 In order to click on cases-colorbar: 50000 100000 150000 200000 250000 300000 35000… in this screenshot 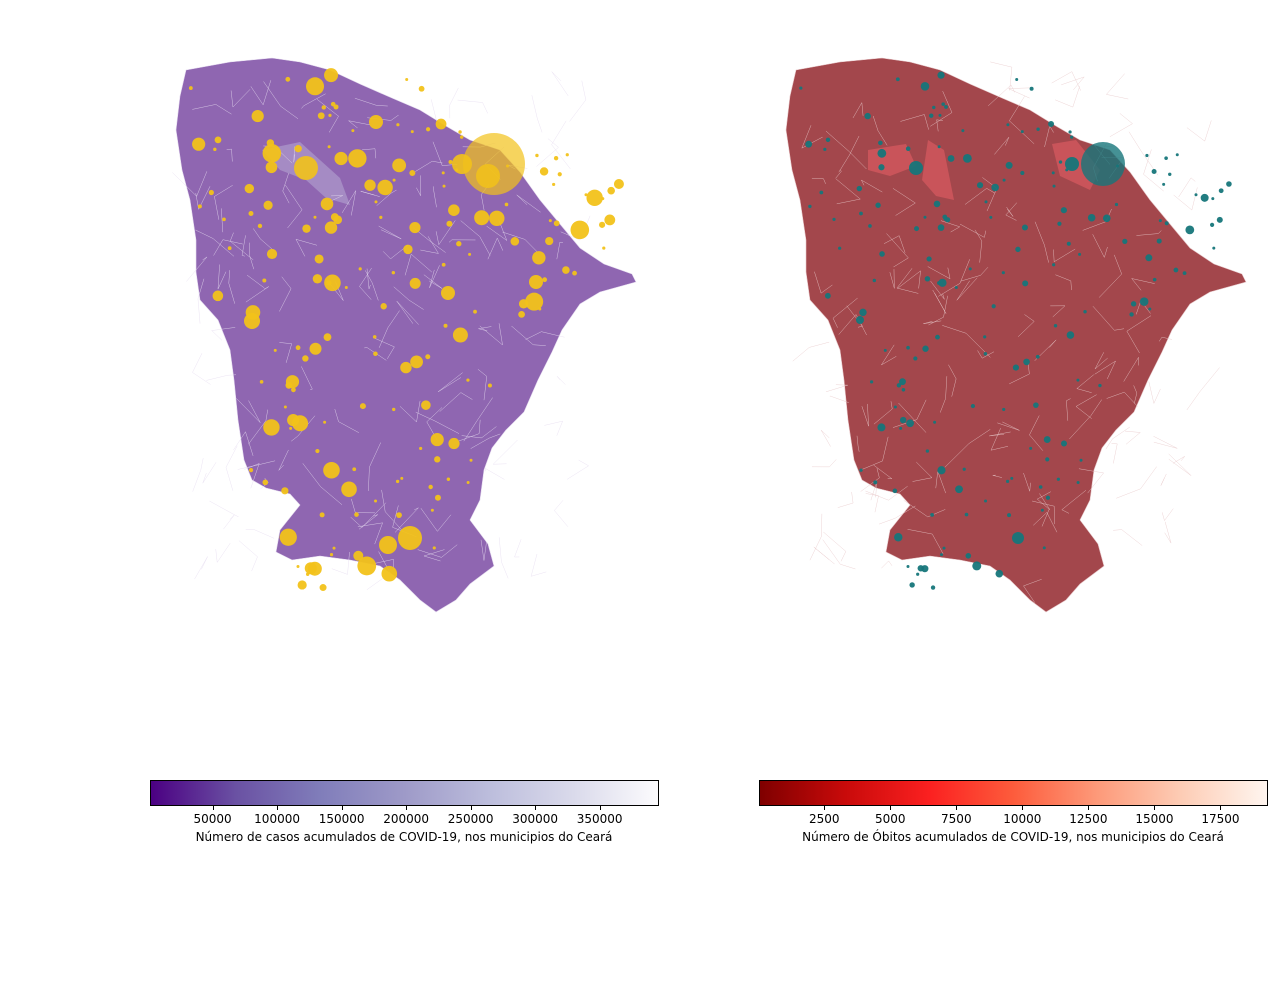, I will do `click(404, 815)`.